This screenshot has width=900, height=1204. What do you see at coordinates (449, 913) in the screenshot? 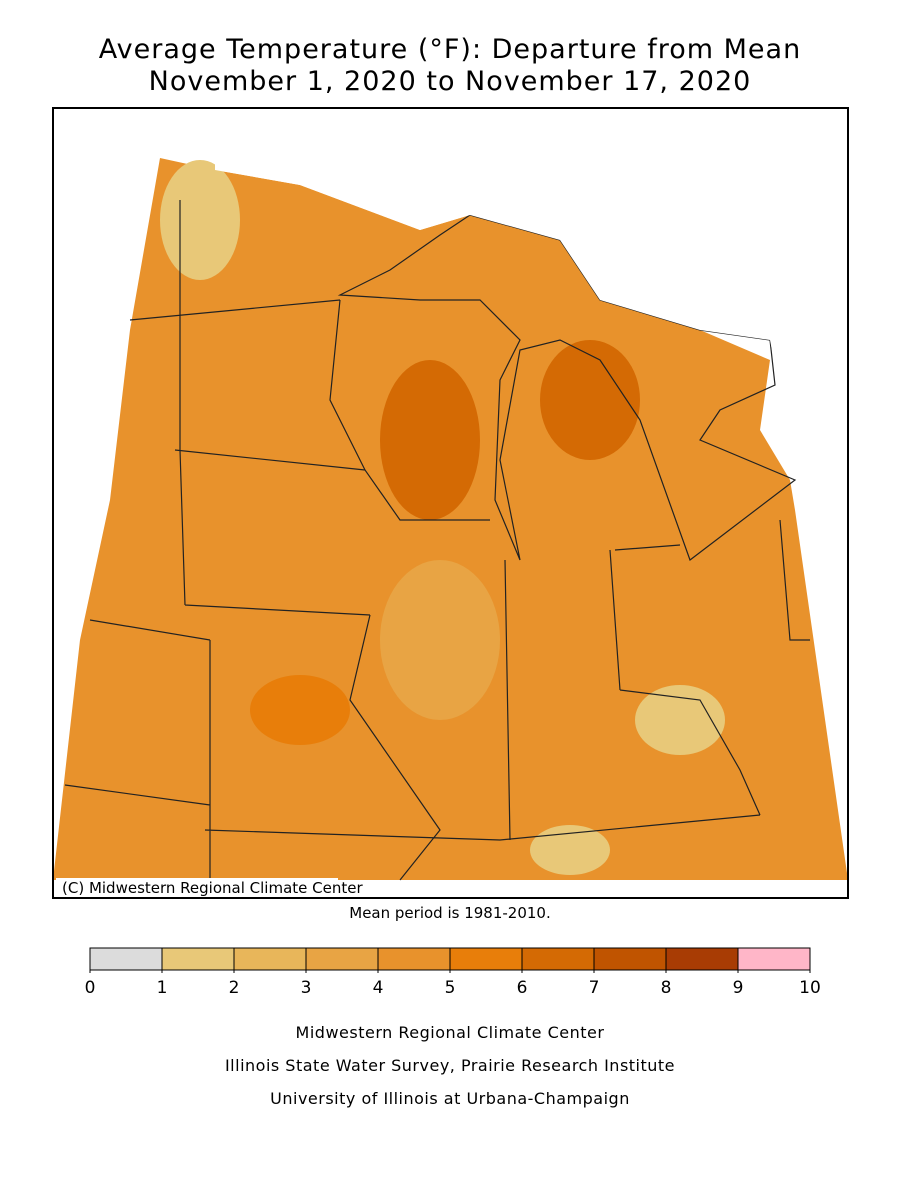
I see `mean-period-note: Mean period is 1981-2010.` at bounding box center [449, 913].